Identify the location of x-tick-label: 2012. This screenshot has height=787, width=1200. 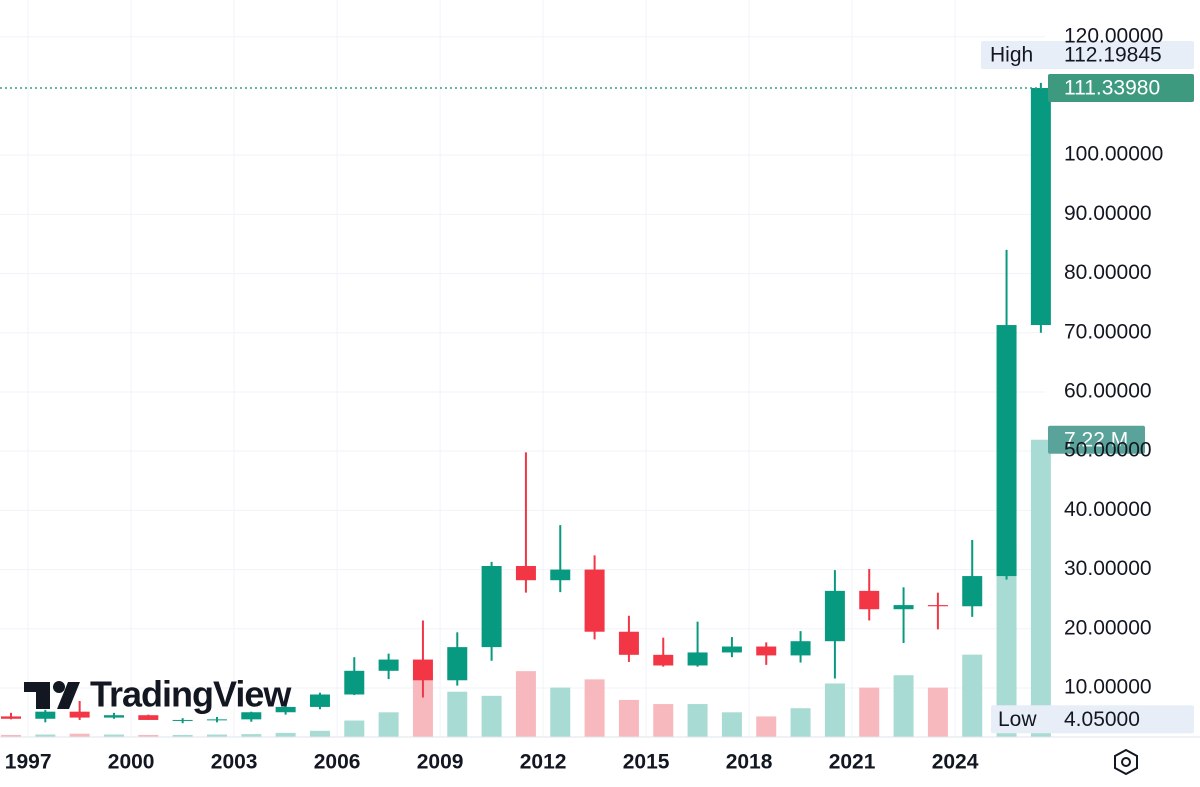
(543, 762).